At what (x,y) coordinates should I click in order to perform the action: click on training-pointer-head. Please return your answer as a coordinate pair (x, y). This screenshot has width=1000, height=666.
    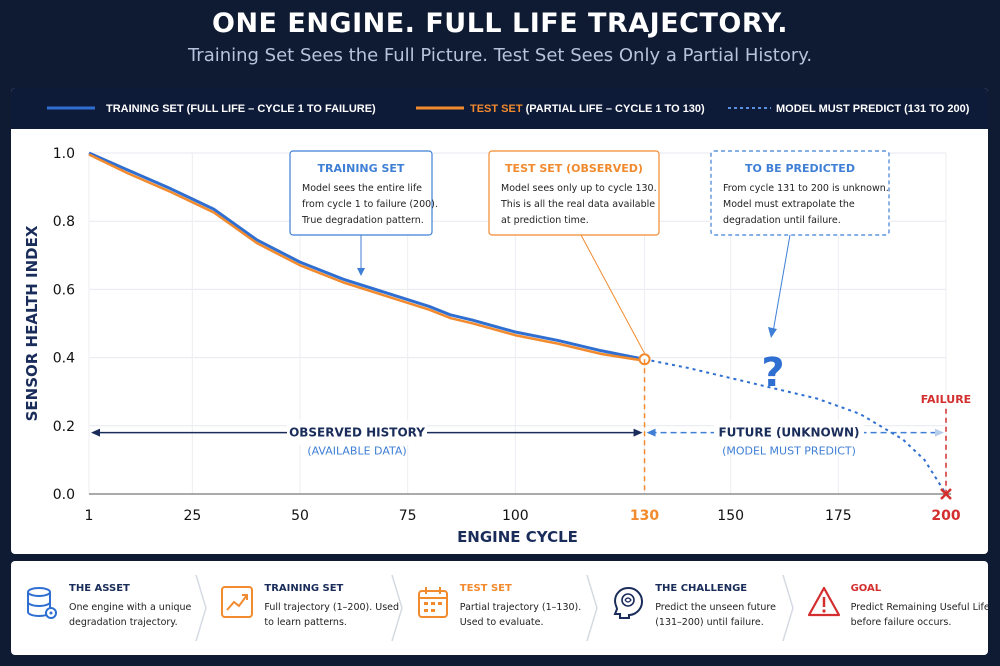
    Looking at the image, I should click on (361, 272).